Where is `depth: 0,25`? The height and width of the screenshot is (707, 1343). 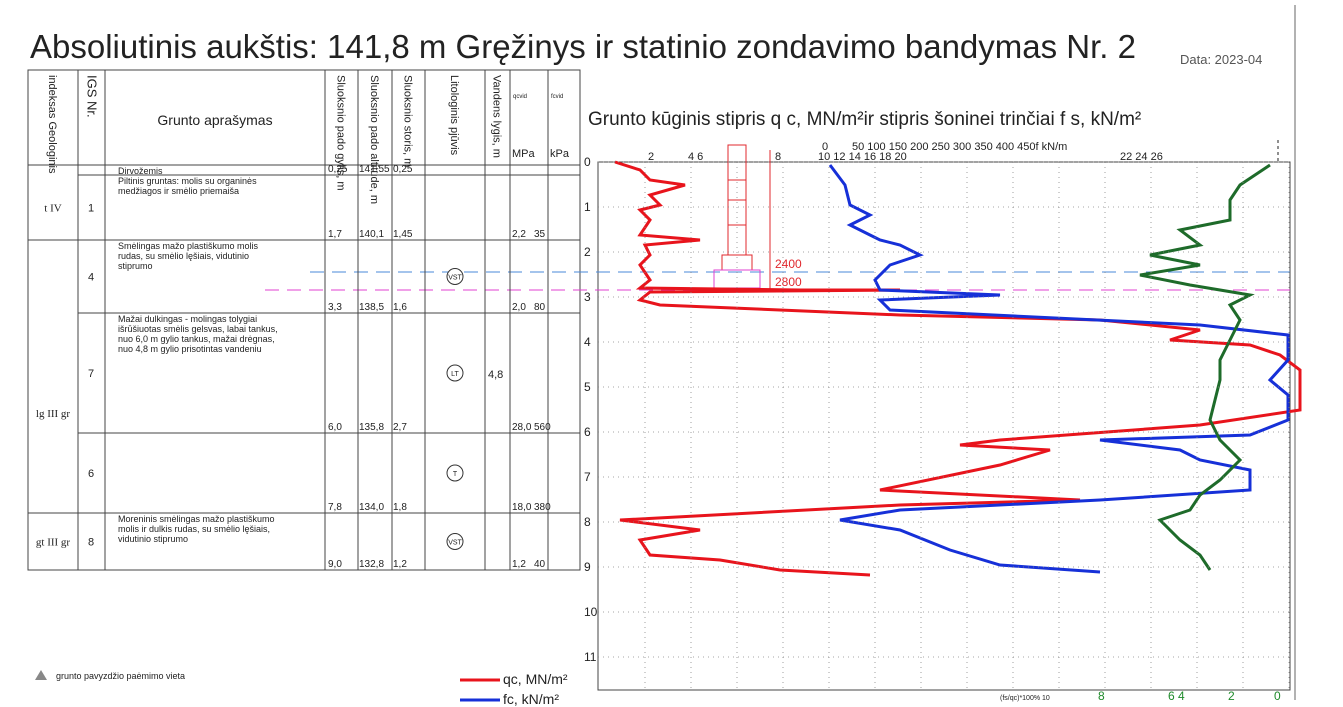 depth: 0,25 is located at coordinates (338, 169).